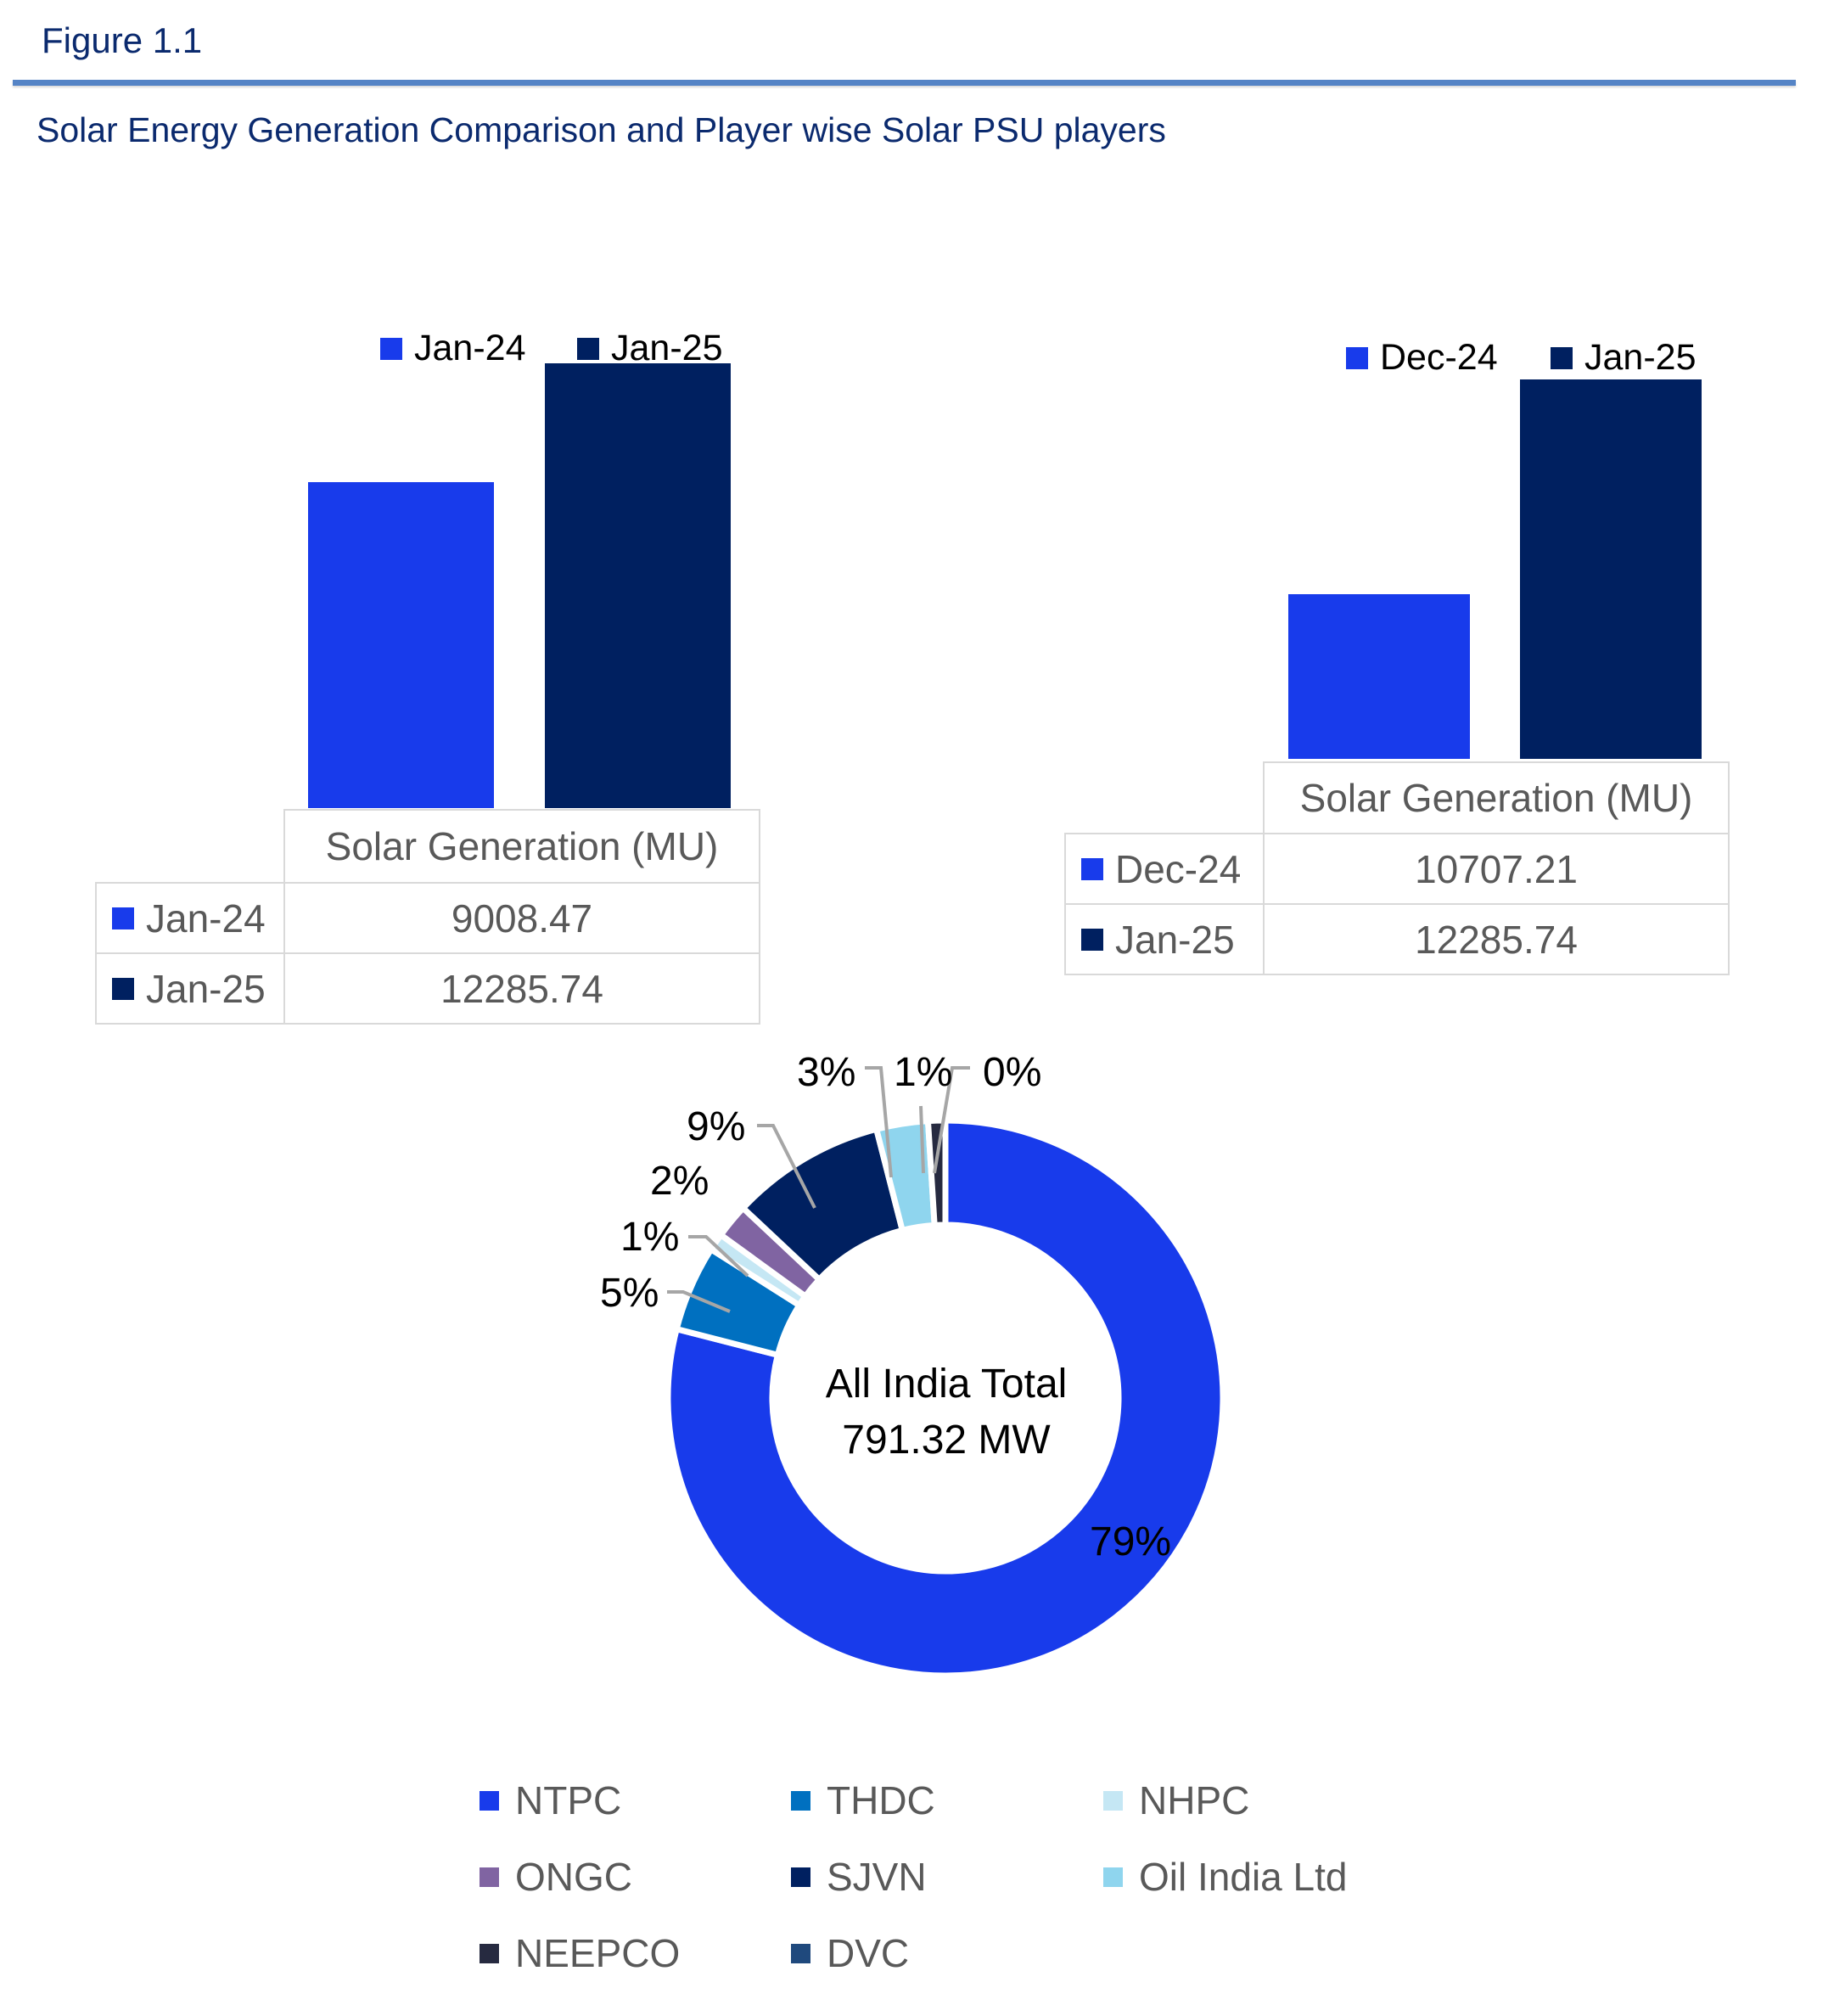 Image resolution: width=1834 pixels, height=2016 pixels. I want to click on data-label-ongc: 2%, so click(679, 1181).